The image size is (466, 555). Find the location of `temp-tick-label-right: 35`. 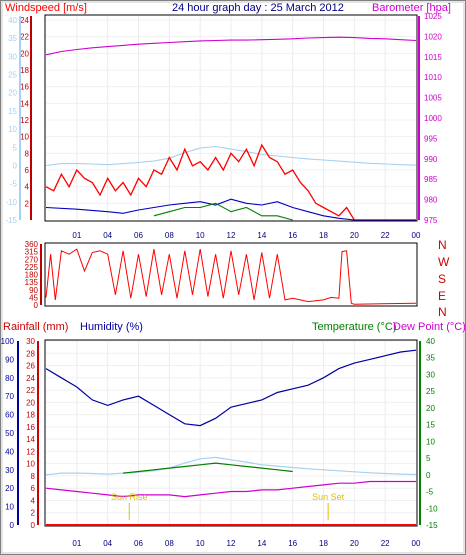

temp-tick-label-right: 35 is located at coordinates (430, 358).